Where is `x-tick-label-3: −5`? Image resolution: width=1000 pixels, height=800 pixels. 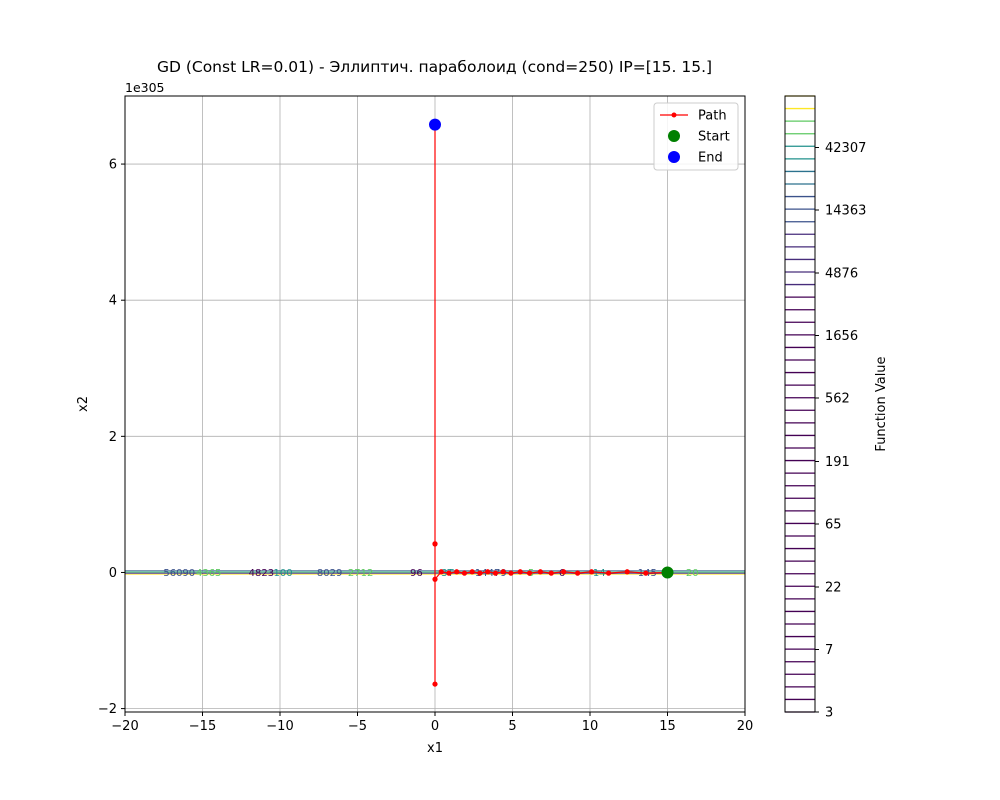
x-tick-label-3: −5 is located at coordinates (357, 726).